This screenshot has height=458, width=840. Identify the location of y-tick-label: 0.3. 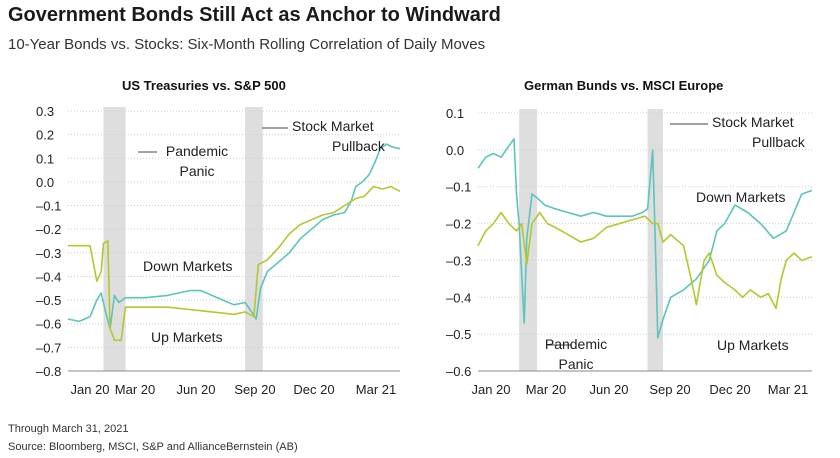
(45, 111).